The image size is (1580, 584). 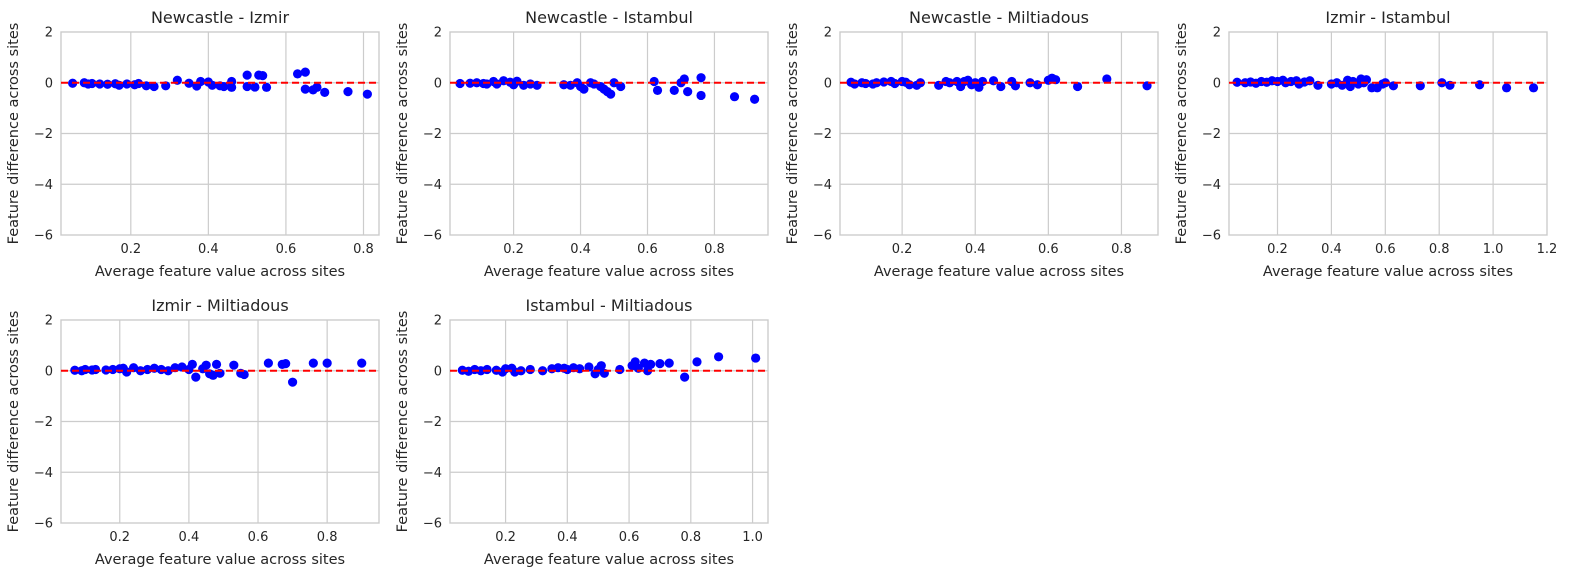 What do you see at coordinates (999, 17) in the screenshot?
I see `subplot-title: Newcastle - Miltiadous` at bounding box center [999, 17].